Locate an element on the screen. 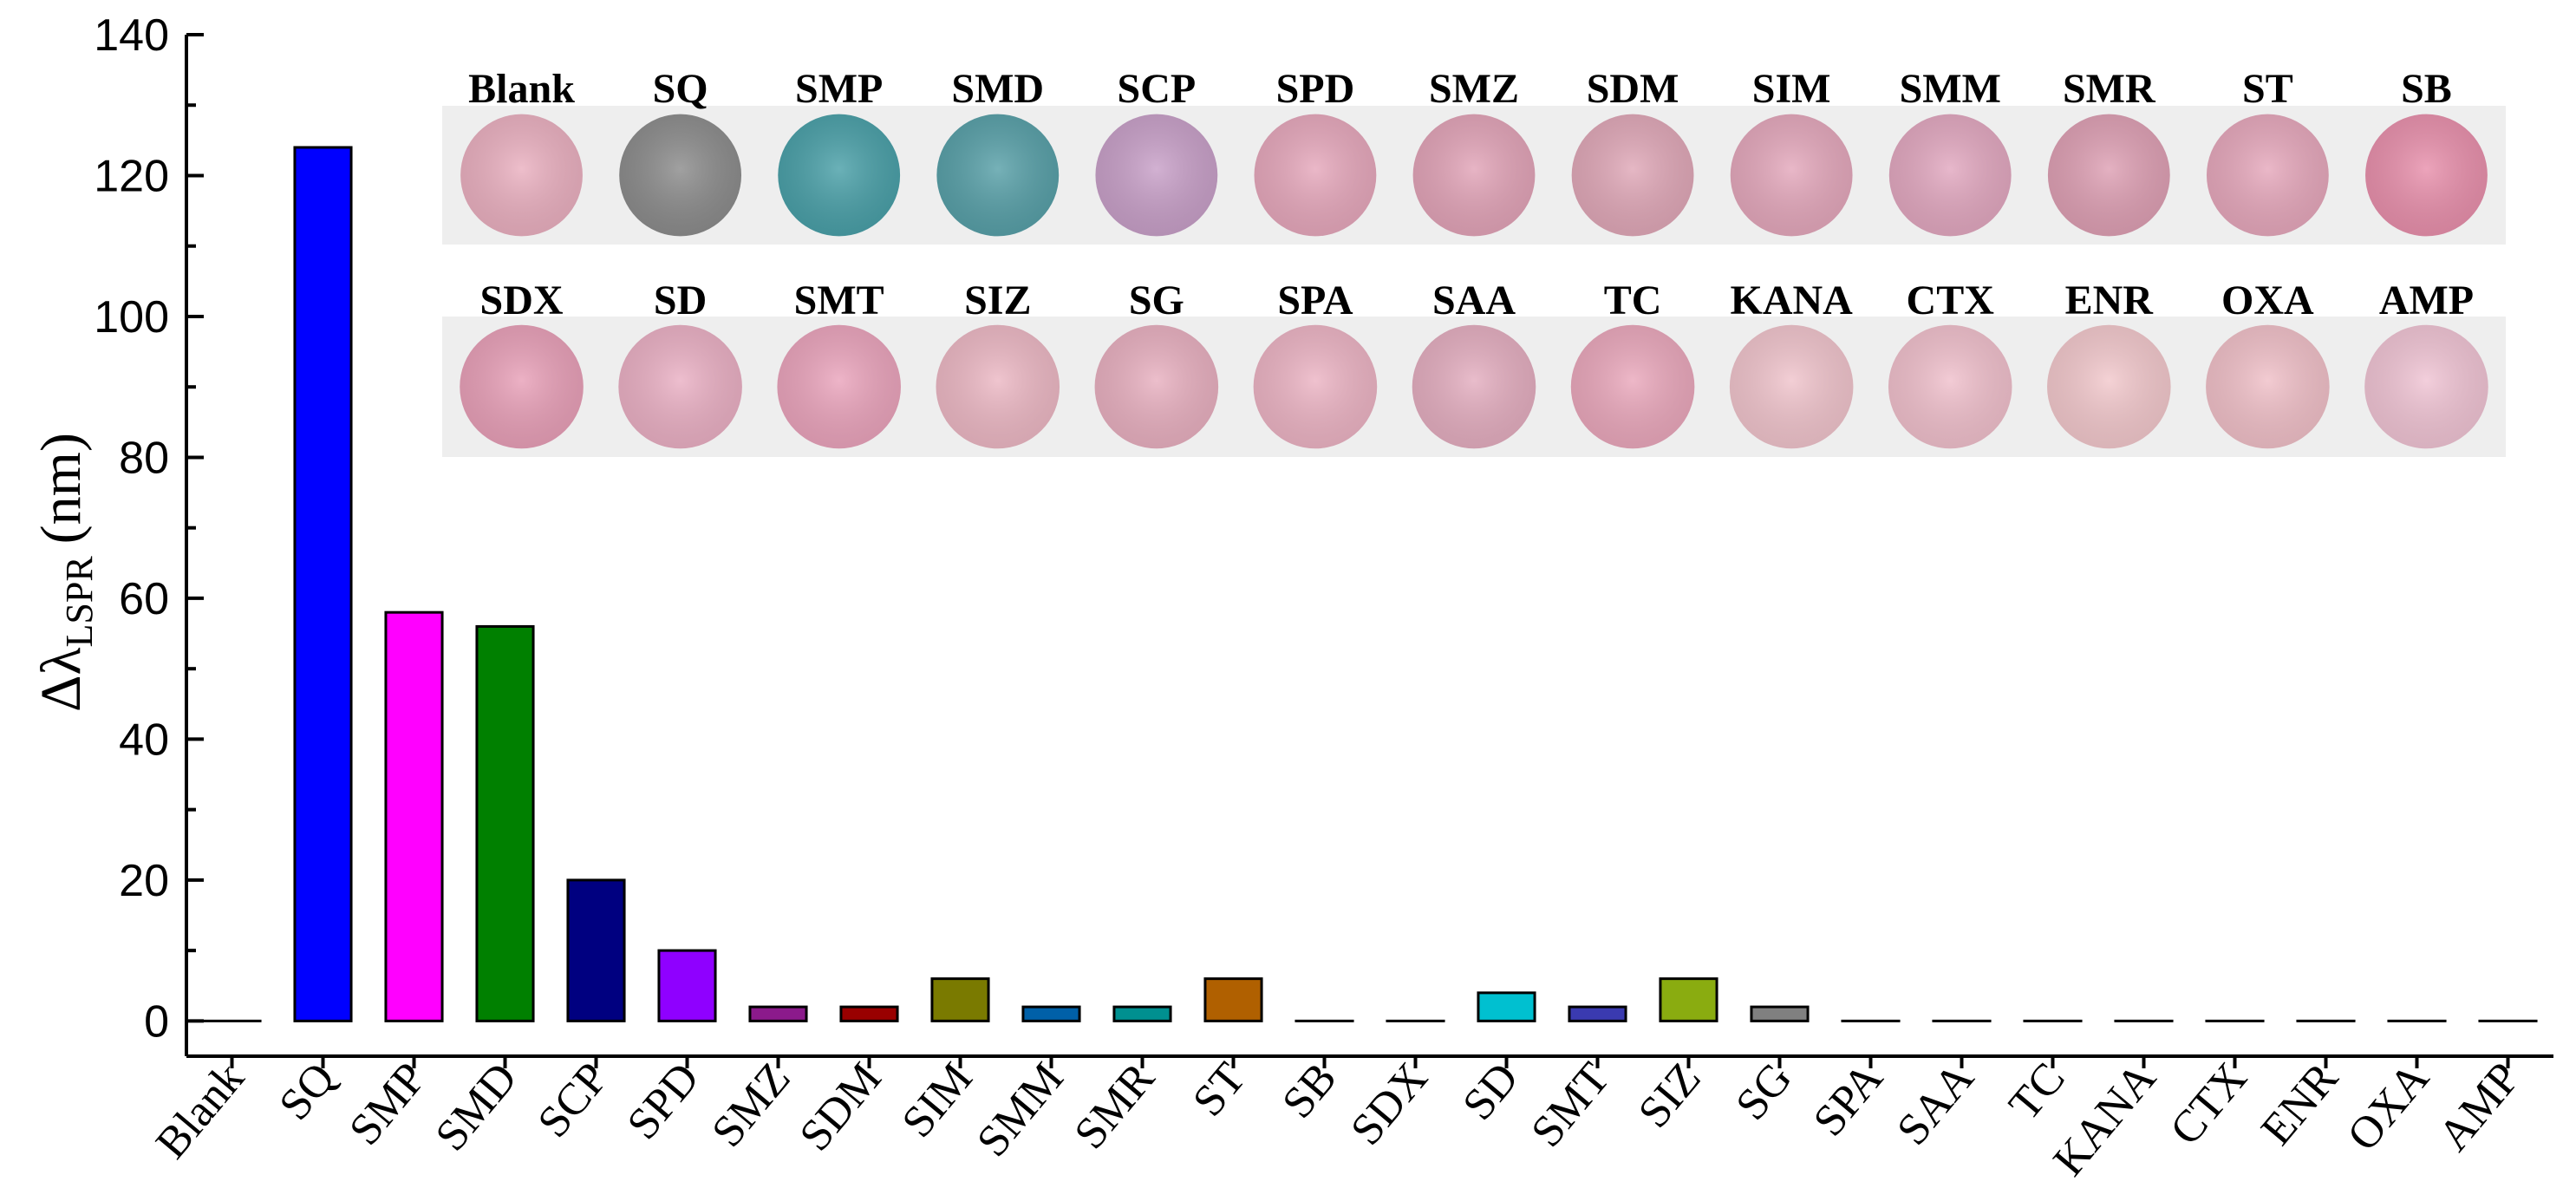 The height and width of the screenshot is (1188, 2576). sample-label: SMD is located at coordinates (997, 89).